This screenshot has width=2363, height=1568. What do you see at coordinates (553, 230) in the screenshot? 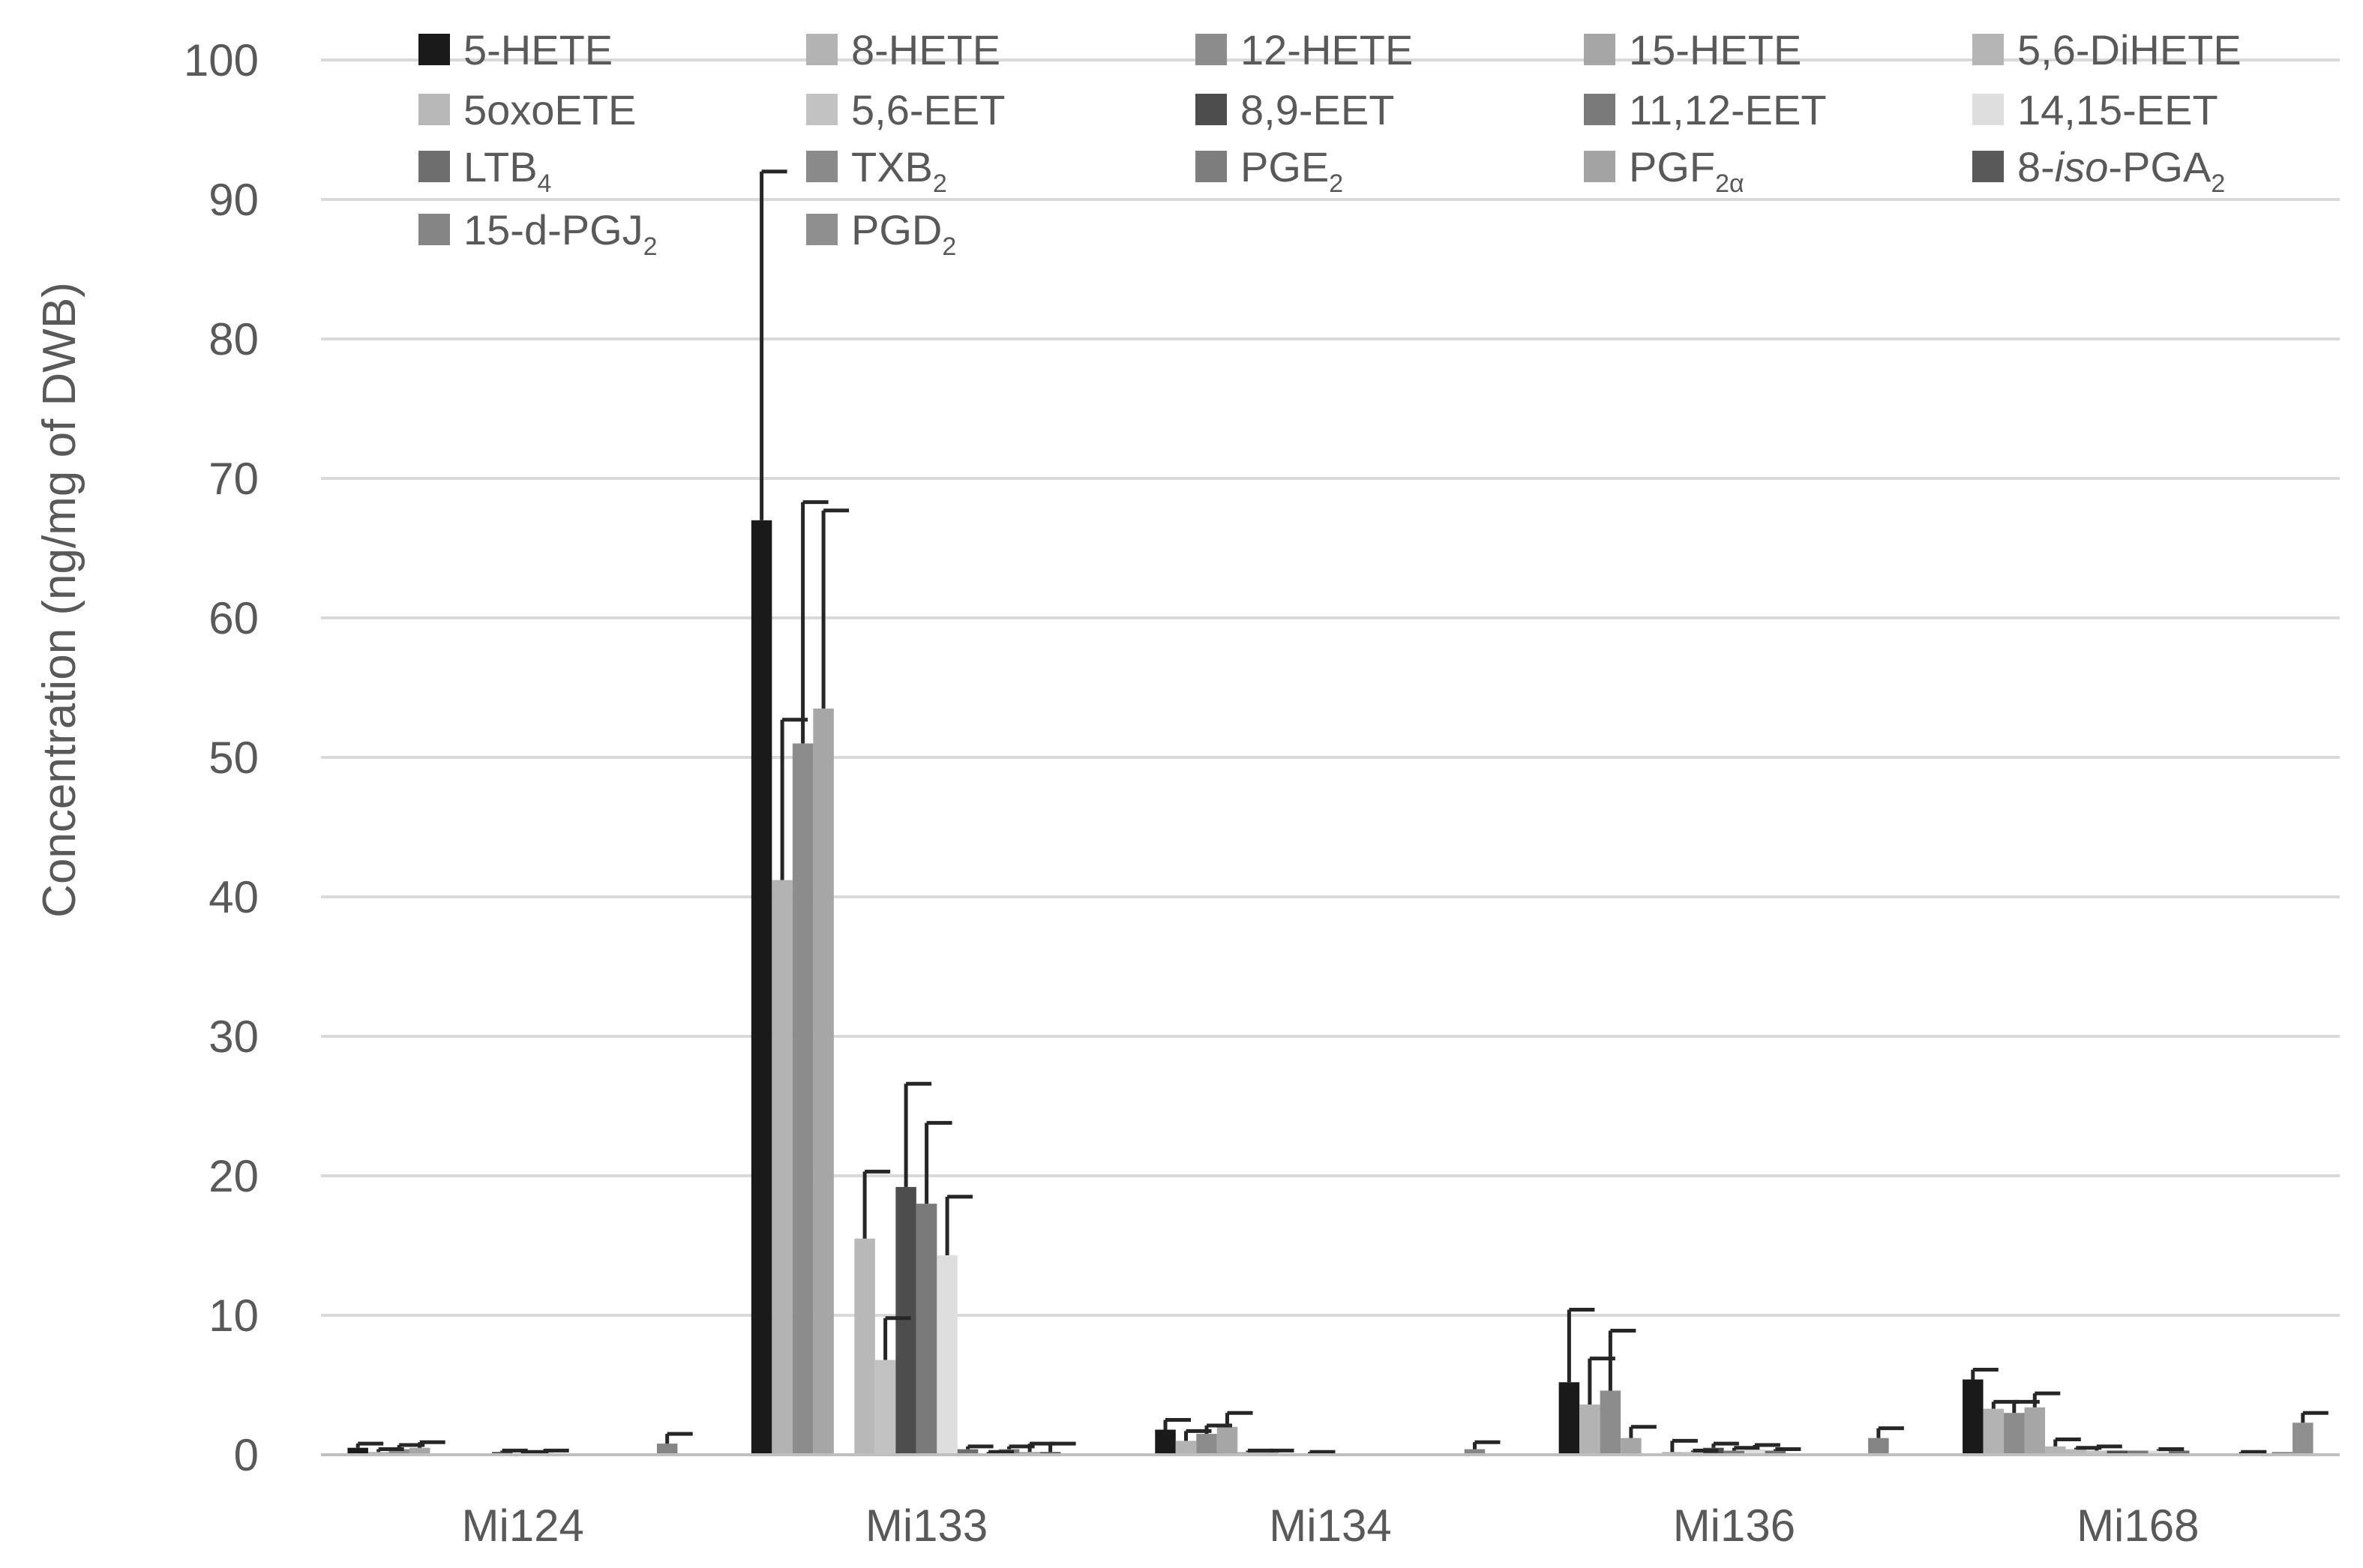
I see `legend-label-main: 15-d-PGJ` at bounding box center [553, 230].